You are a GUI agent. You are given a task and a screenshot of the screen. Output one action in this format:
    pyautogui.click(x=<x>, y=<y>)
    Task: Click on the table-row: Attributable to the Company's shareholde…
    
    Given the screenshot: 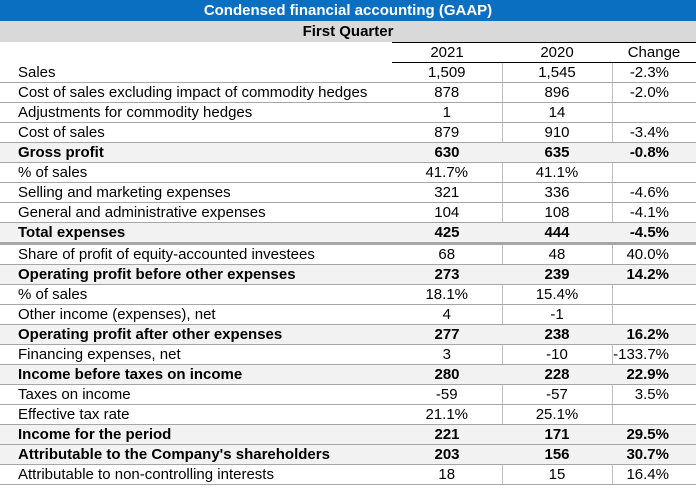 What is the action you would take?
    pyautogui.click(x=348, y=454)
    